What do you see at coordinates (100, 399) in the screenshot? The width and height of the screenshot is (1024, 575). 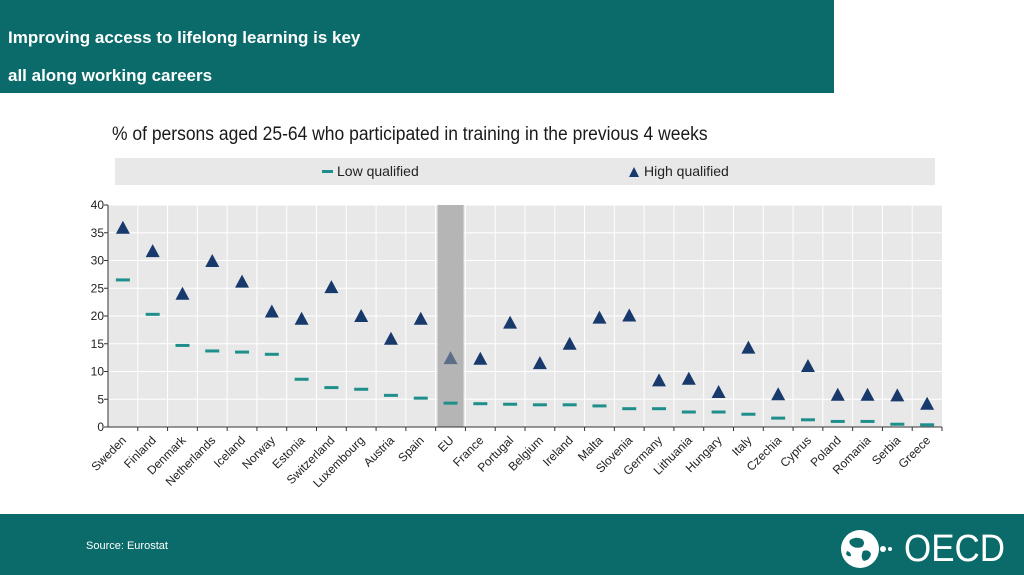 I see `y-tick-label: 5` at bounding box center [100, 399].